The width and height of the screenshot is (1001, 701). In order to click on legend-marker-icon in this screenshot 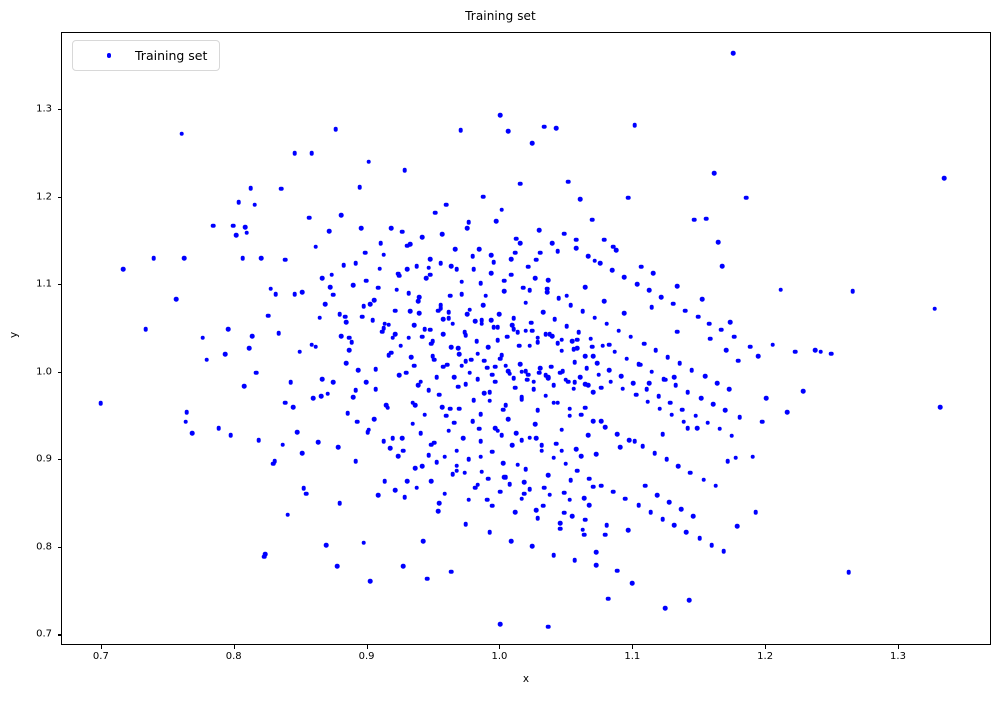, I will do `click(109, 55)`.